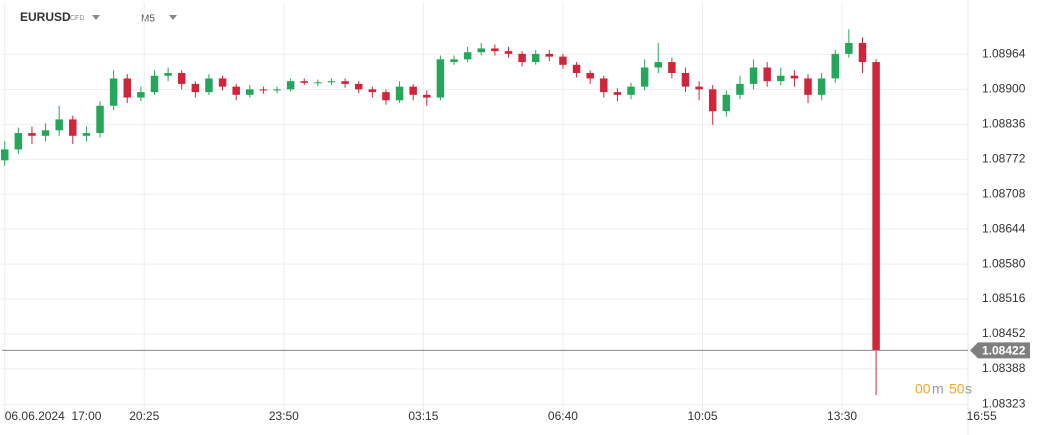 The image size is (1041, 435). I want to click on countdown-seconds-unit: s, so click(968, 389).